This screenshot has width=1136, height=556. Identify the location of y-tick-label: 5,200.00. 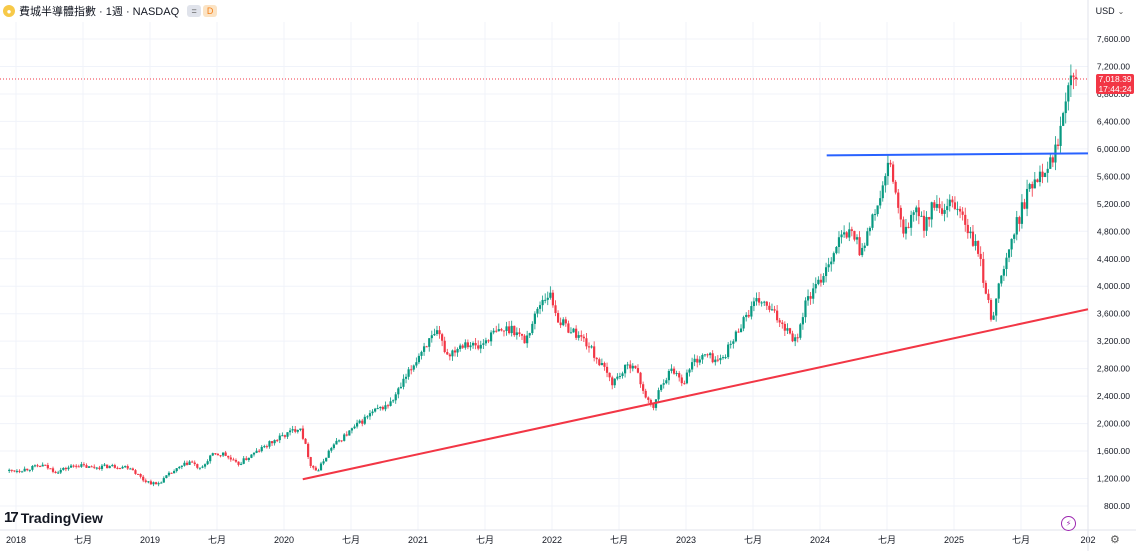
(1113, 204).